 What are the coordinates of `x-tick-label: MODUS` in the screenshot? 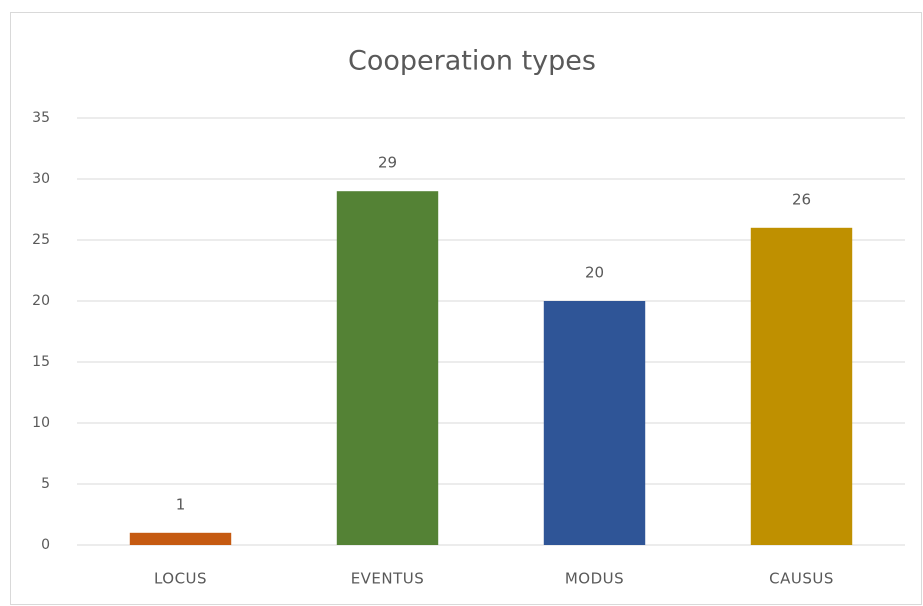 It's located at (594, 579).